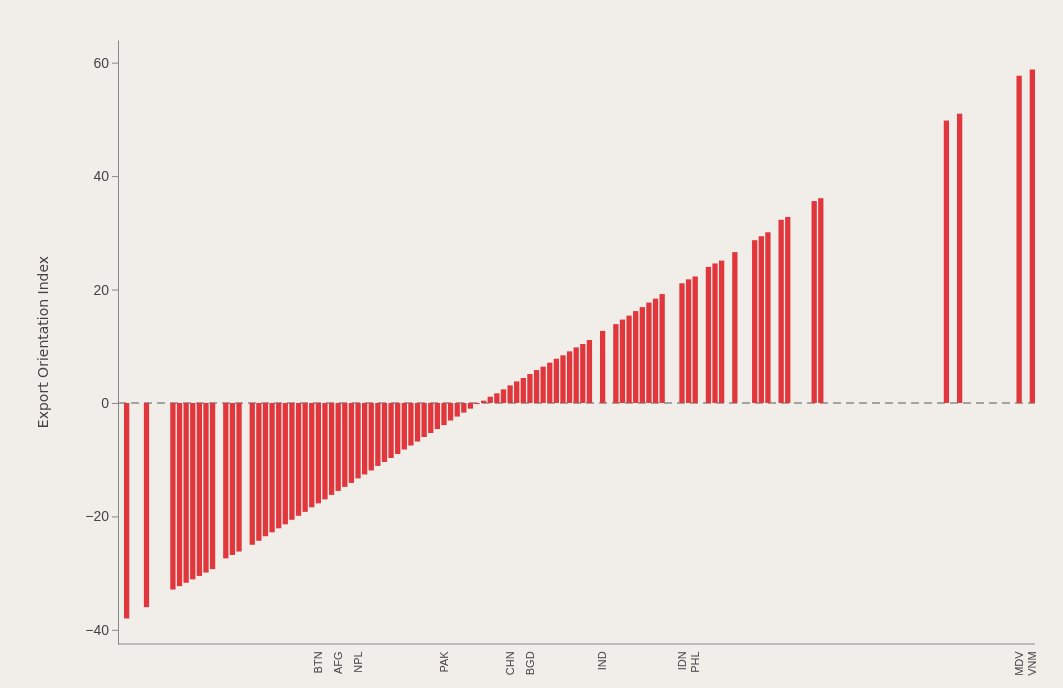 This screenshot has height=688, width=1063. I want to click on y-tick-label: −40, so click(97, 629).